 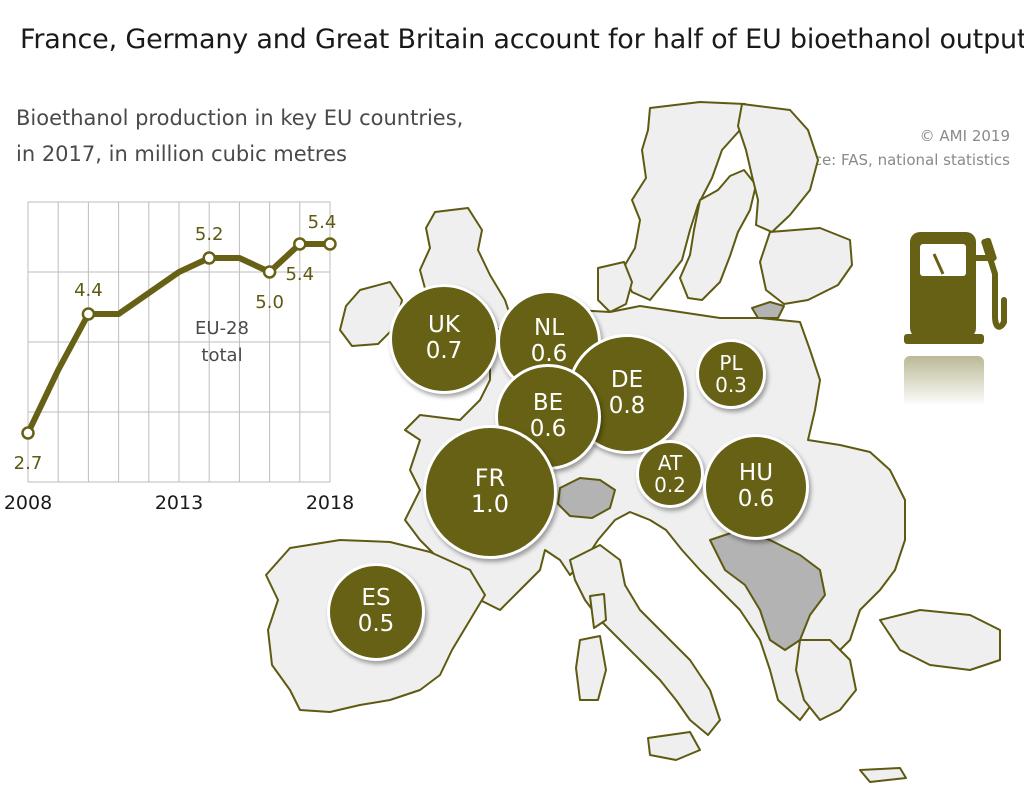 What do you see at coordinates (209, 258) in the screenshot?
I see `data-point-2014` at bounding box center [209, 258].